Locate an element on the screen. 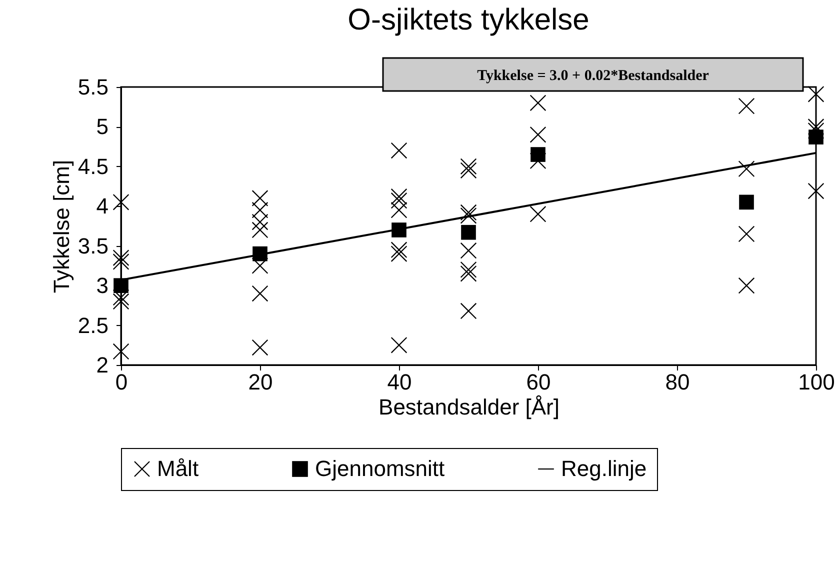 The image size is (838, 564). y-tick-label: 4.5 is located at coordinates (93, 166).